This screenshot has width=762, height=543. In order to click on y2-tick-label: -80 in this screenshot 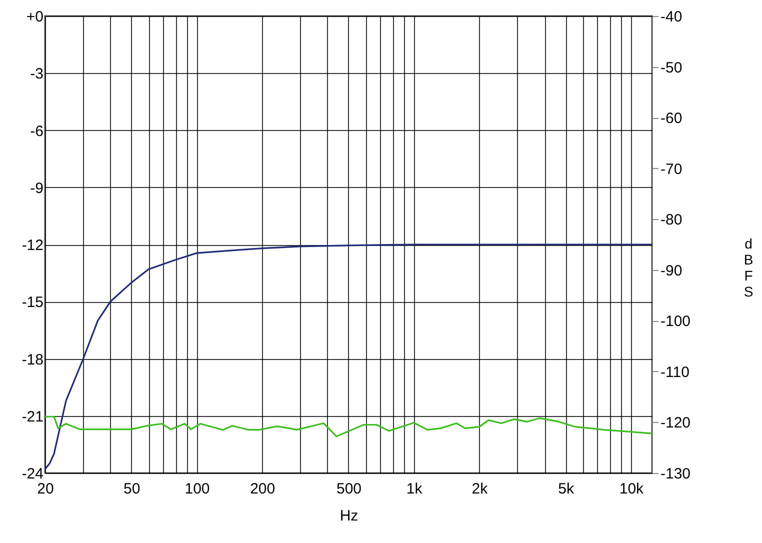, I will do `click(671, 220)`.